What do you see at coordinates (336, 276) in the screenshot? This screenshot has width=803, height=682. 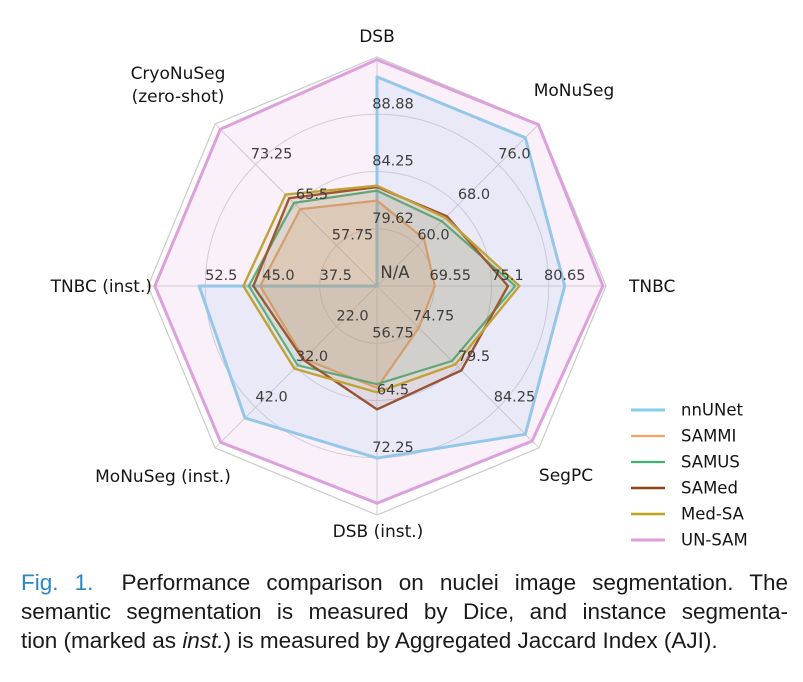 I see `tick-label: 37.5` at bounding box center [336, 276].